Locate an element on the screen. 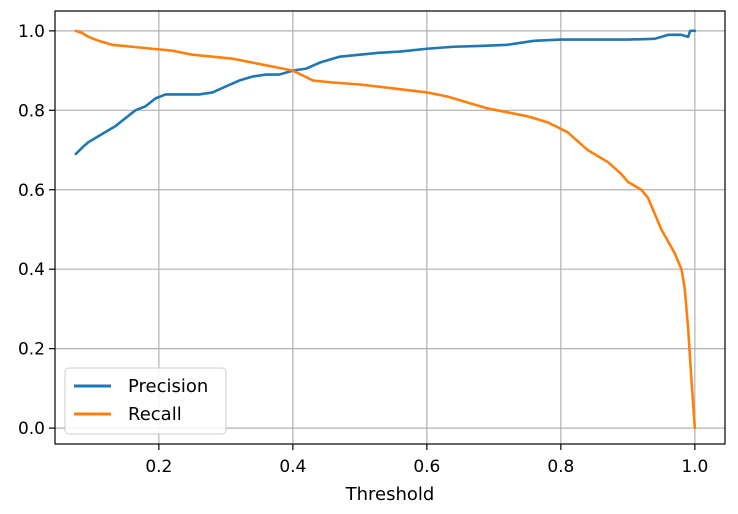 This screenshot has width=738, height=514. legend-label-recall: Recall is located at coordinates (155, 414).